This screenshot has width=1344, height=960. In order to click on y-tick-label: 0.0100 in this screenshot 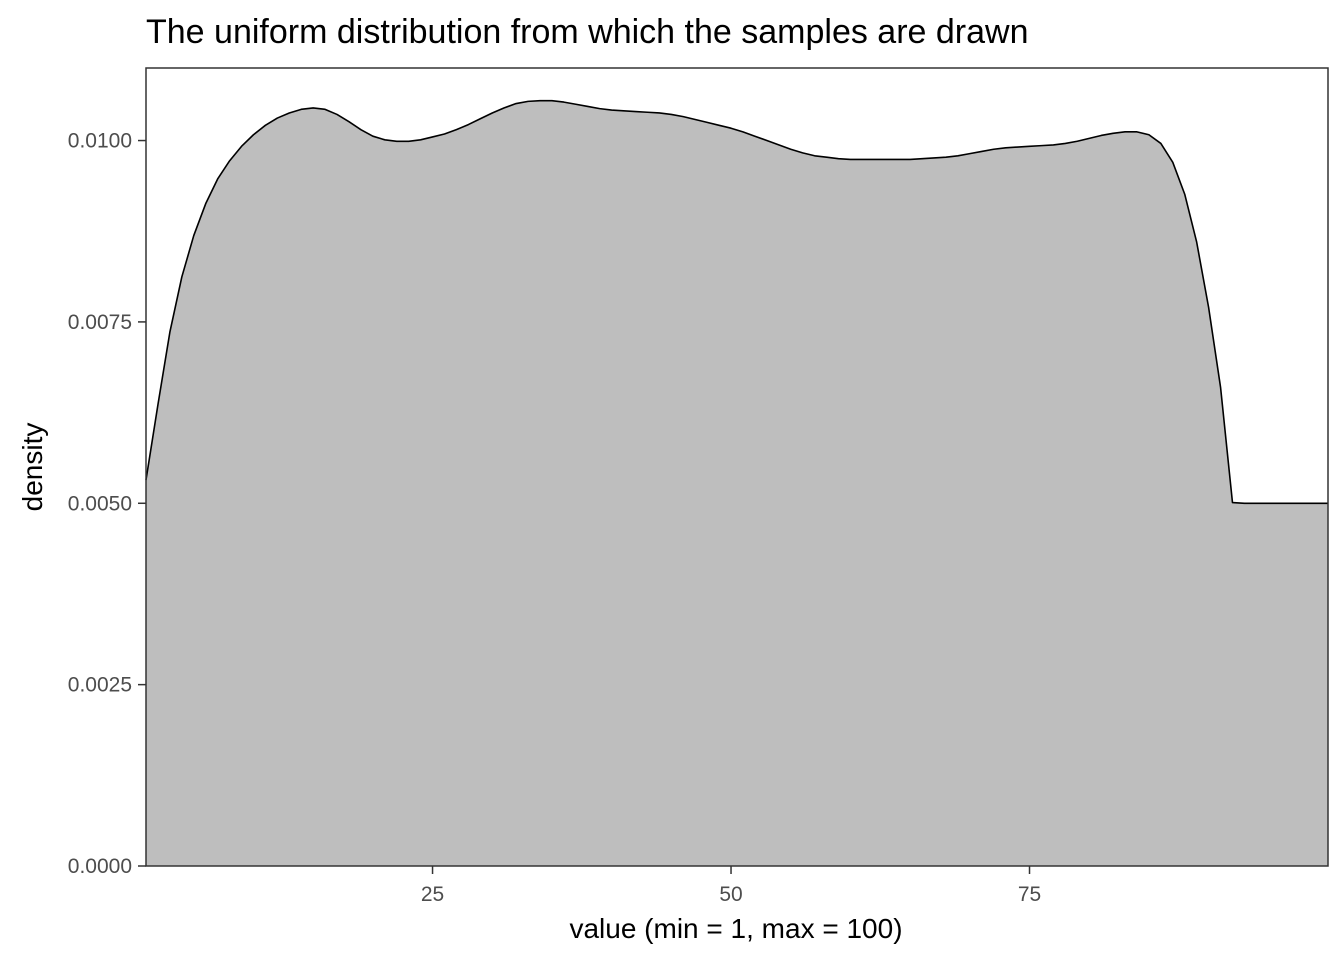, I will do `click(100, 141)`.